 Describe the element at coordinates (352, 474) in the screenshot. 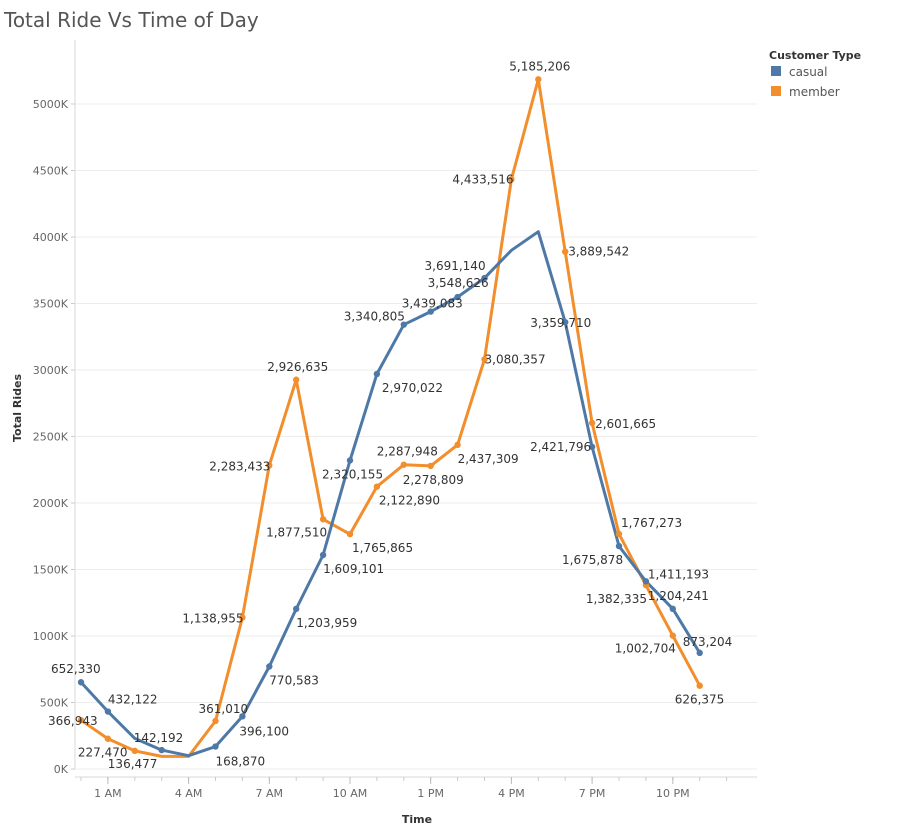

I see `casual-data-label: 2,320,155` at that location.